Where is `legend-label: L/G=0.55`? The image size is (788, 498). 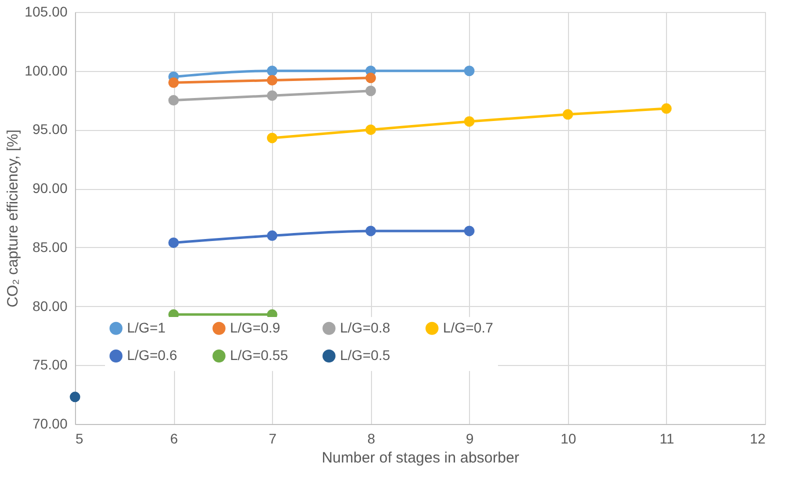 legend-label: L/G=0.55 is located at coordinates (259, 355).